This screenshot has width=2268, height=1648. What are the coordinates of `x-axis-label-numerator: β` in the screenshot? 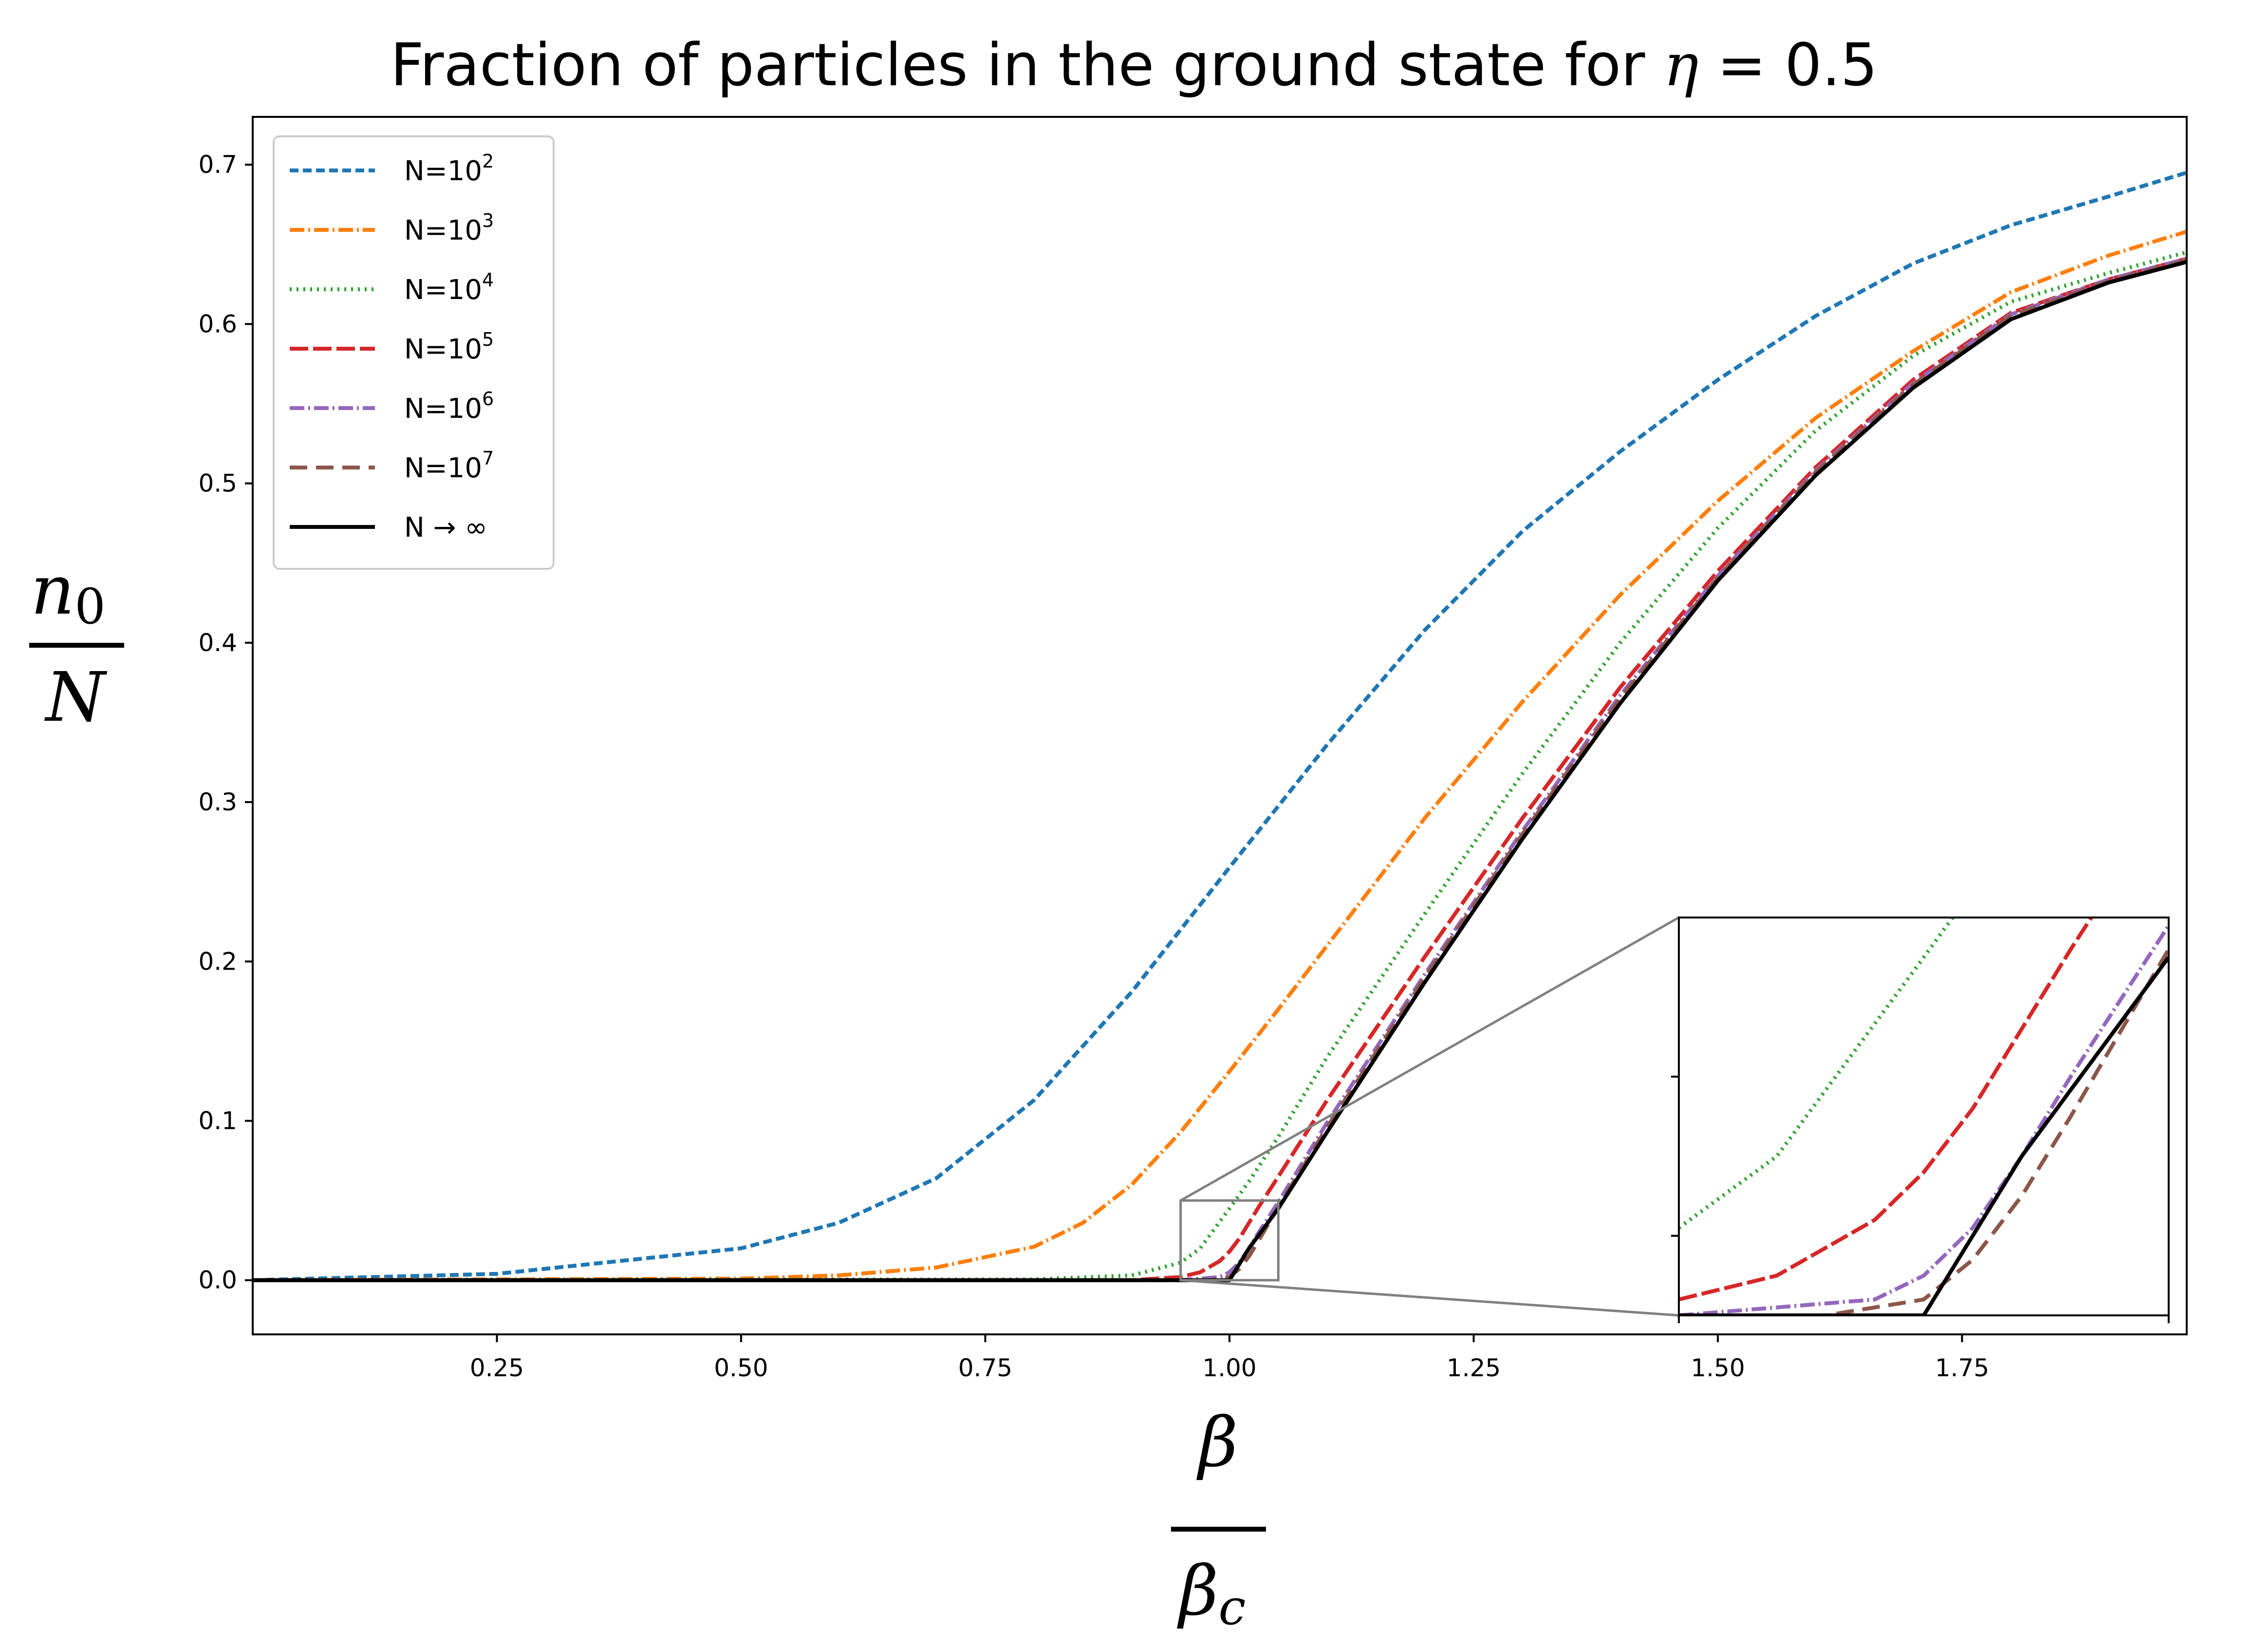 It's located at (1217, 1443).